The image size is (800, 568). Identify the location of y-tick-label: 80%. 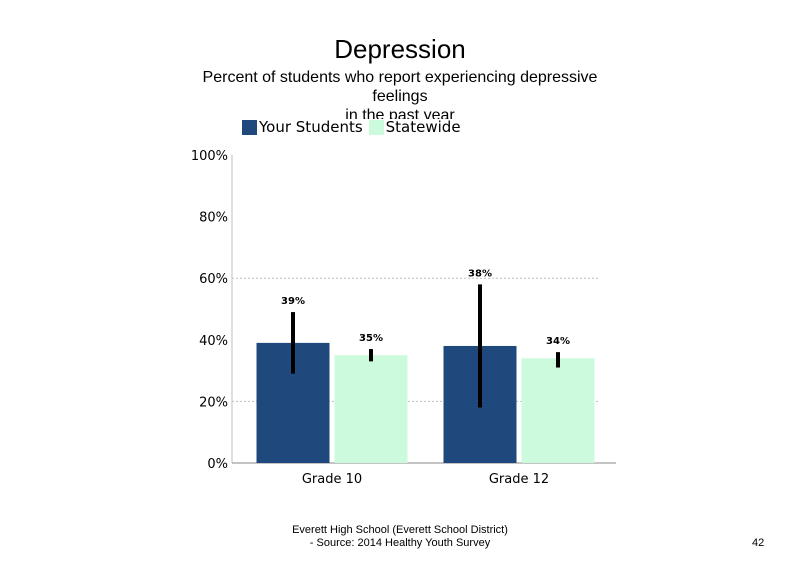
(213, 218).